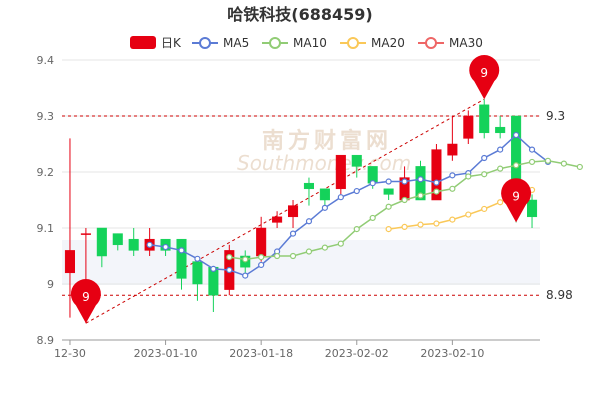  I want to click on legend-item-ma10: MA10, so click(294, 43).